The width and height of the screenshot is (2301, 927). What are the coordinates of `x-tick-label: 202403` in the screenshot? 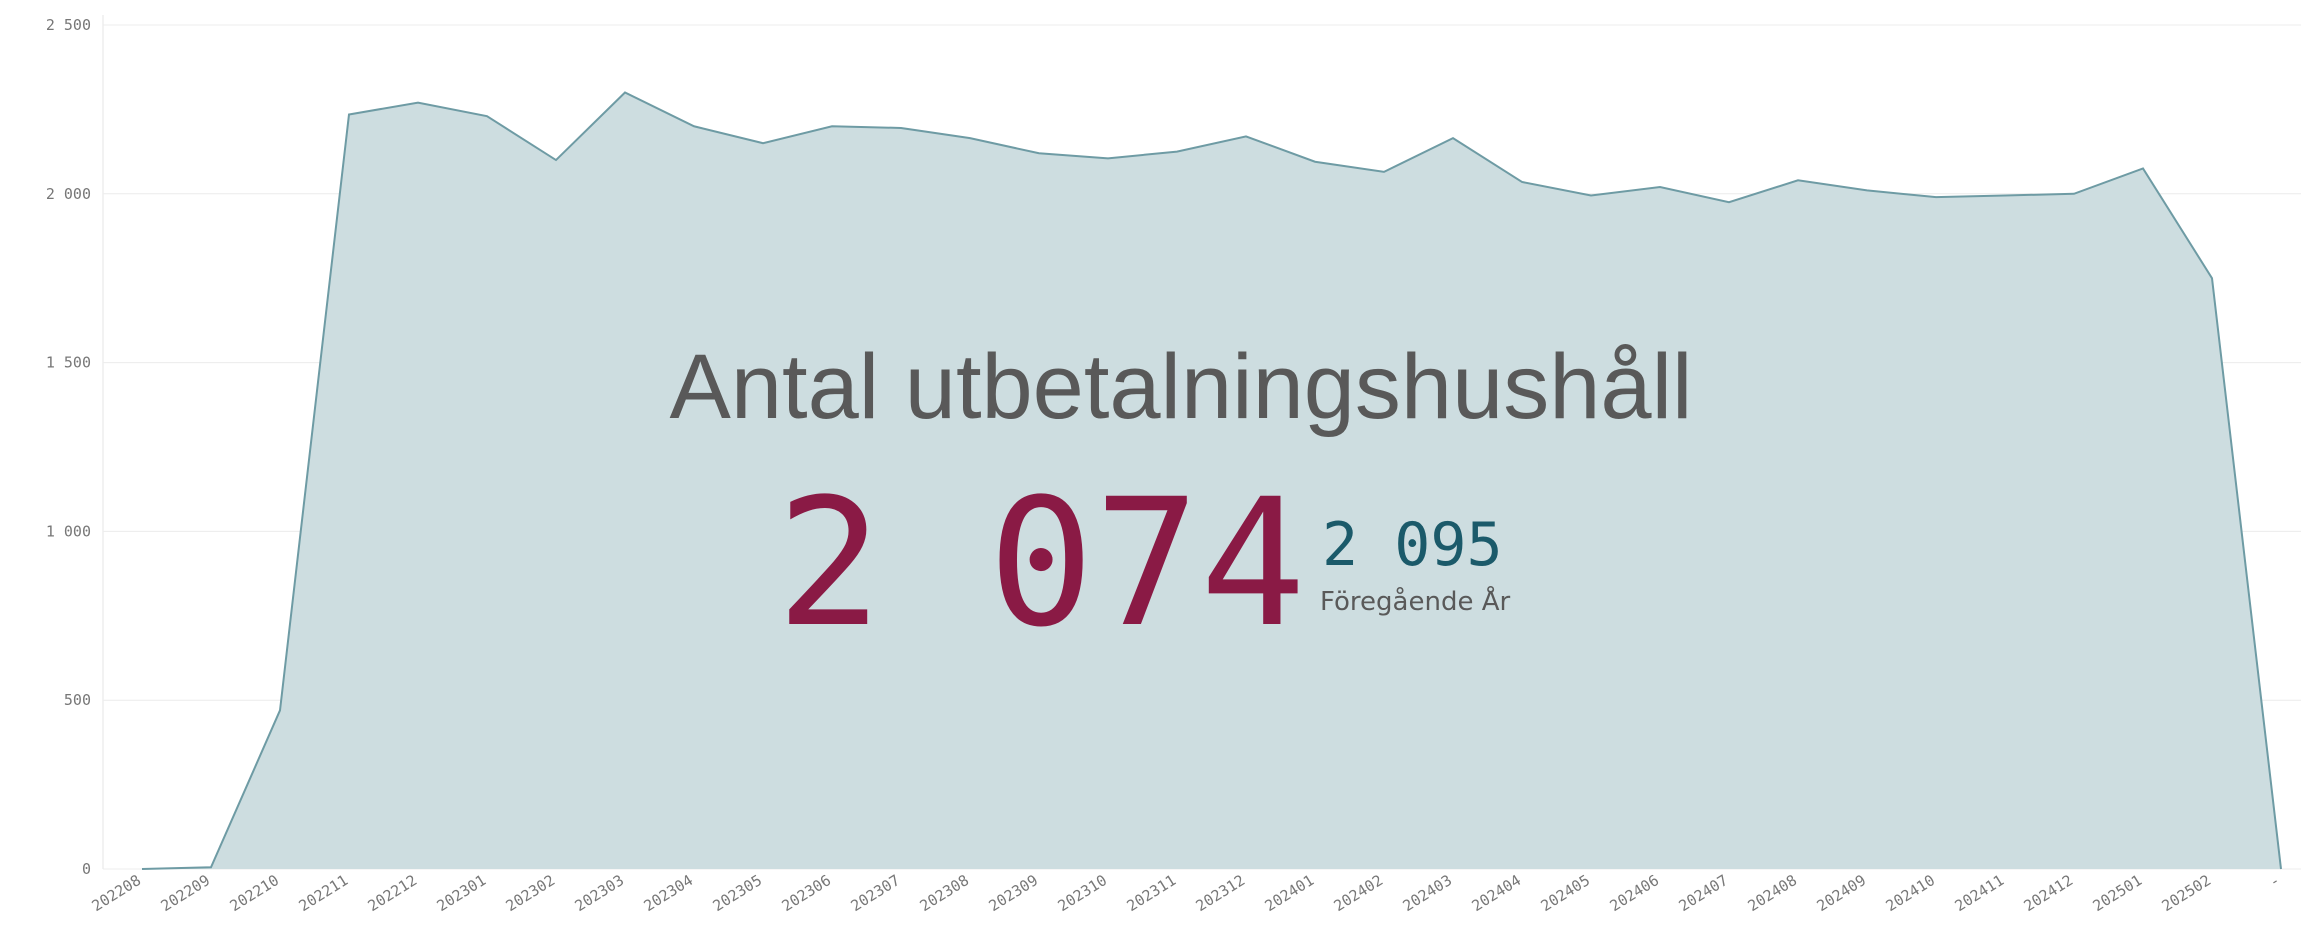 It's located at (1427, 893).